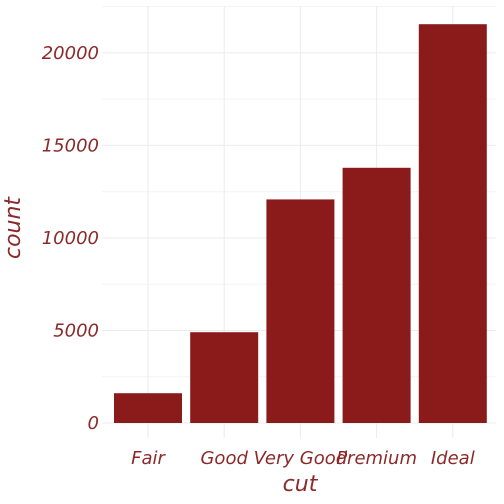 The height and width of the screenshot is (504, 504). Describe the element at coordinates (148, 458) in the screenshot. I see `x-tick-label: Fair` at that location.